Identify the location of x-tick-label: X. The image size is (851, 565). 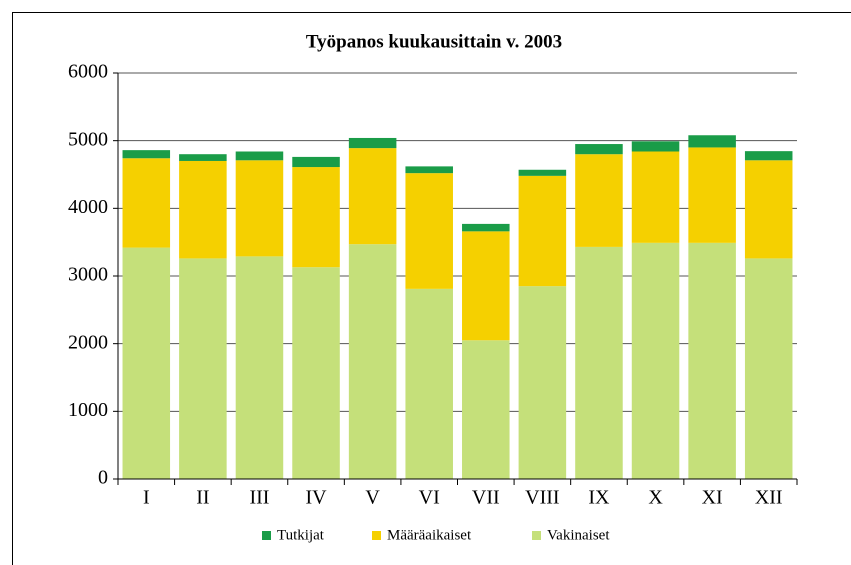
(655, 498).